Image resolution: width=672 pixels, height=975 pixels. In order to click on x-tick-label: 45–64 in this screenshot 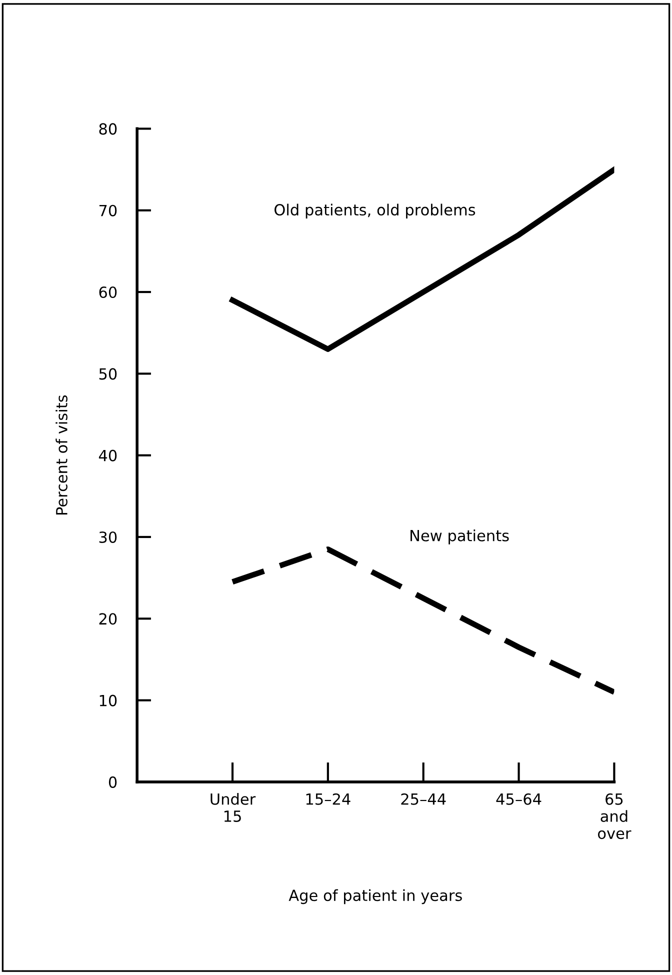, I will do `click(519, 799)`.